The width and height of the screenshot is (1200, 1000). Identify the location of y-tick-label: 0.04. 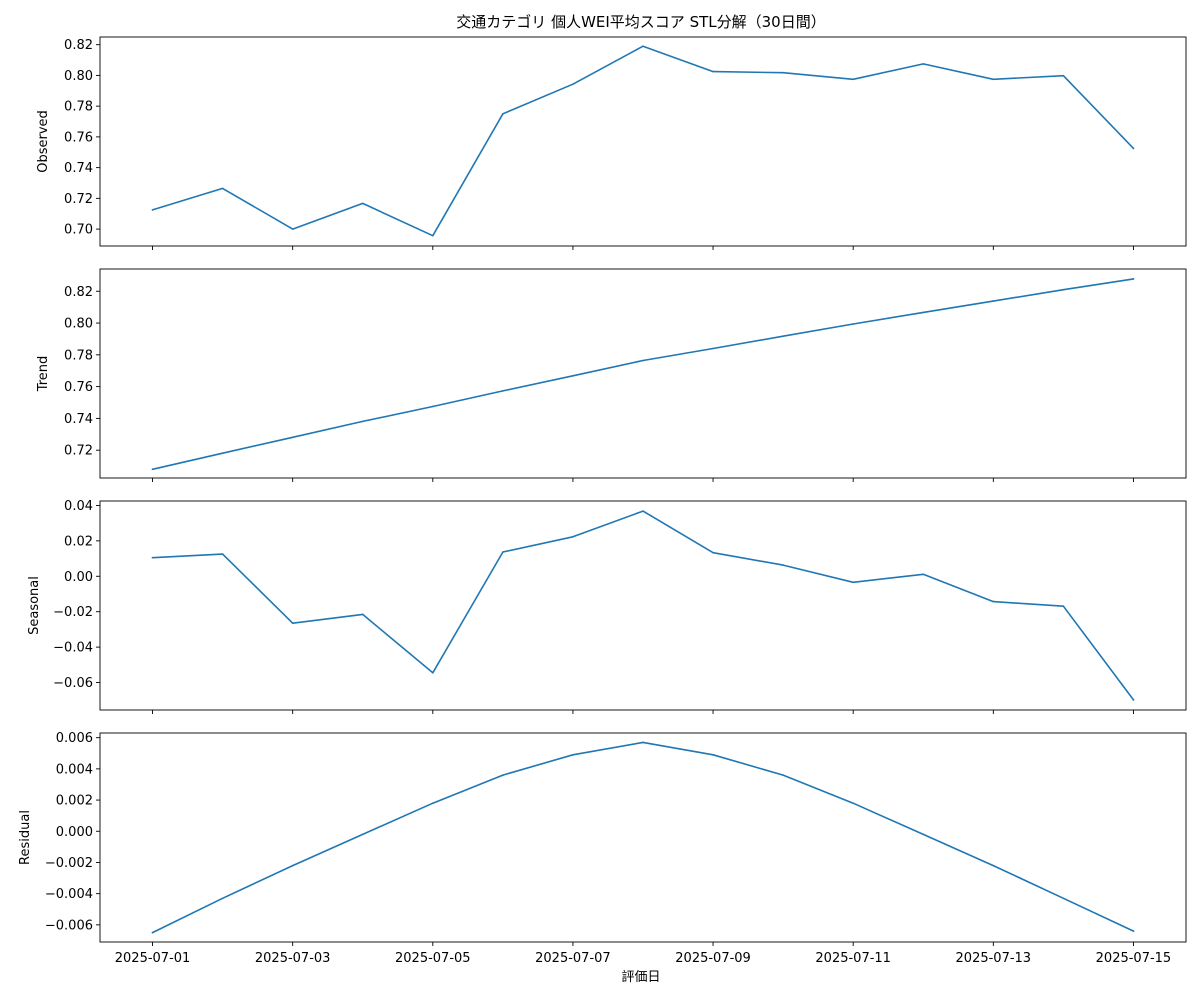
(78, 506).